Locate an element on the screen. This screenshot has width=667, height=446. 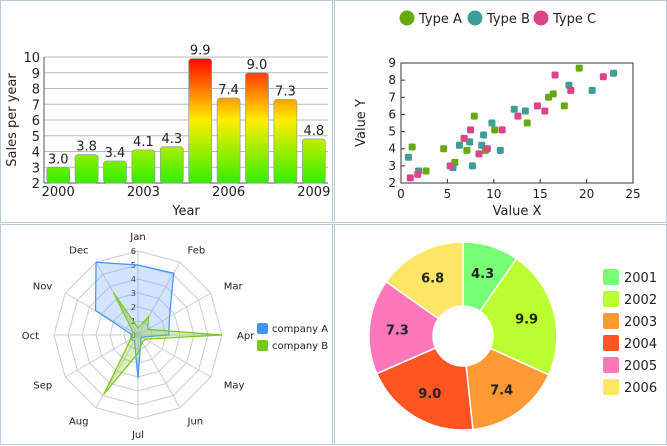
legend-label: 2001 is located at coordinates (640, 278).